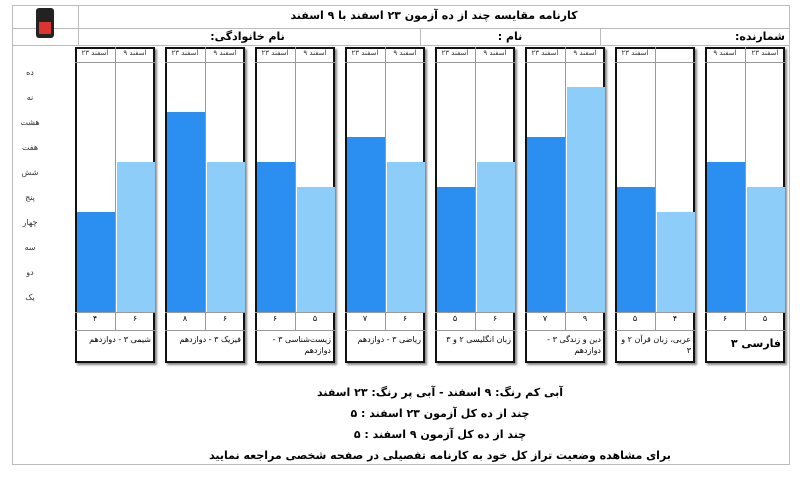 The height and width of the screenshot is (487, 800). What do you see at coordinates (30, 222) in the screenshot?
I see `scale-label: چهار` at bounding box center [30, 222].